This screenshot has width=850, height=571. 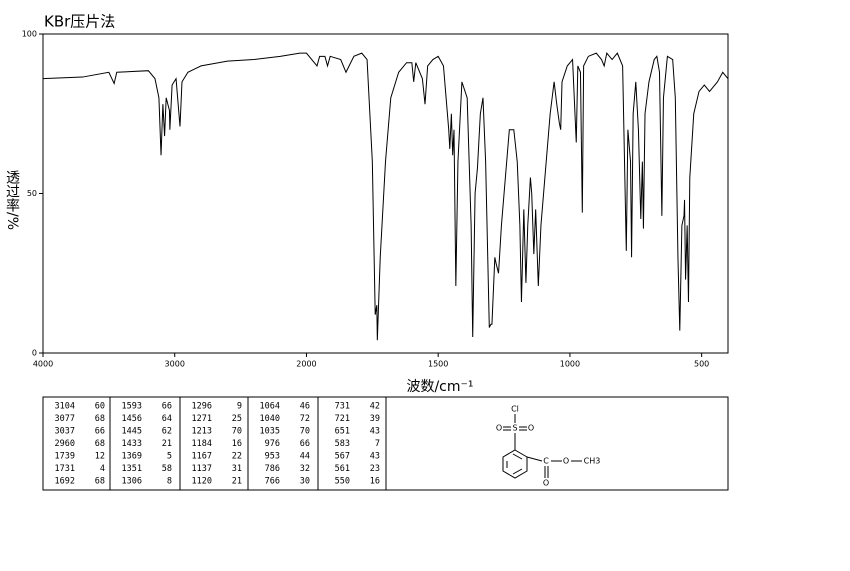 I want to click on x-tick-label: 500, so click(x=701, y=364).